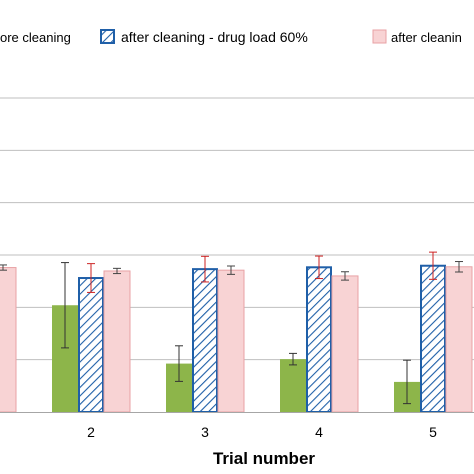  I want to click on x-tick-label: 5, so click(433, 432).